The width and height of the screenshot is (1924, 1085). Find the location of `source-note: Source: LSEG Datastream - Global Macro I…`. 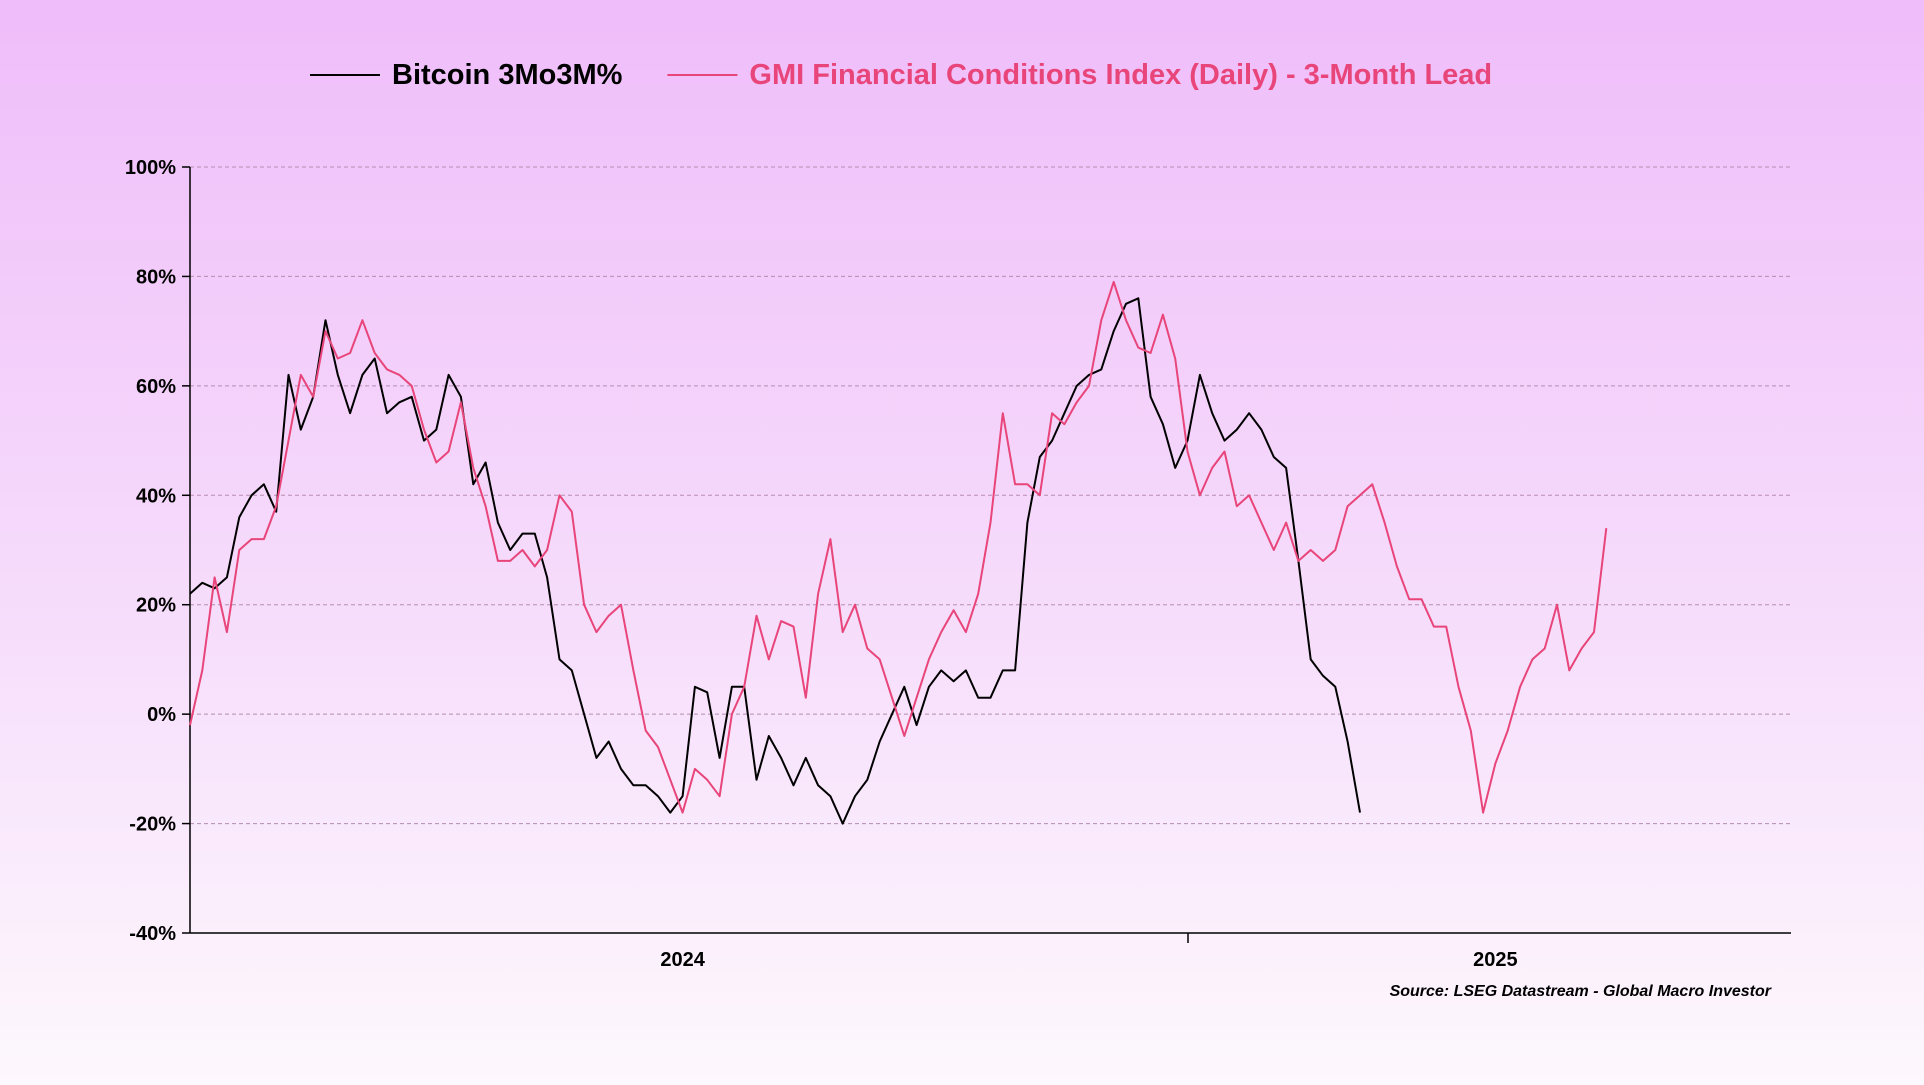

source-note: Source: LSEG Datastream - Global Macro I… is located at coordinates (1581, 991).